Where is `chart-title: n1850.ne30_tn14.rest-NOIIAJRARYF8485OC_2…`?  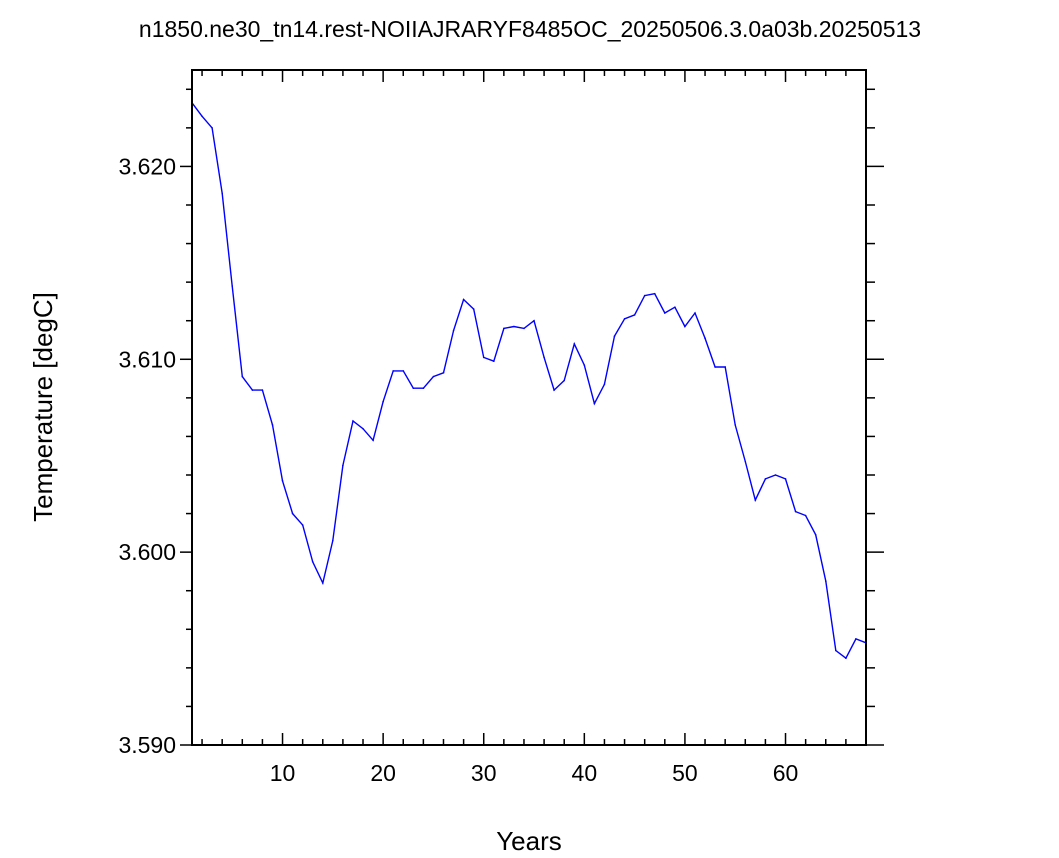
chart-title: n1850.ne30_tn14.rest-NOIIAJRARYF8485OC_2… is located at coordinates (530, 29).